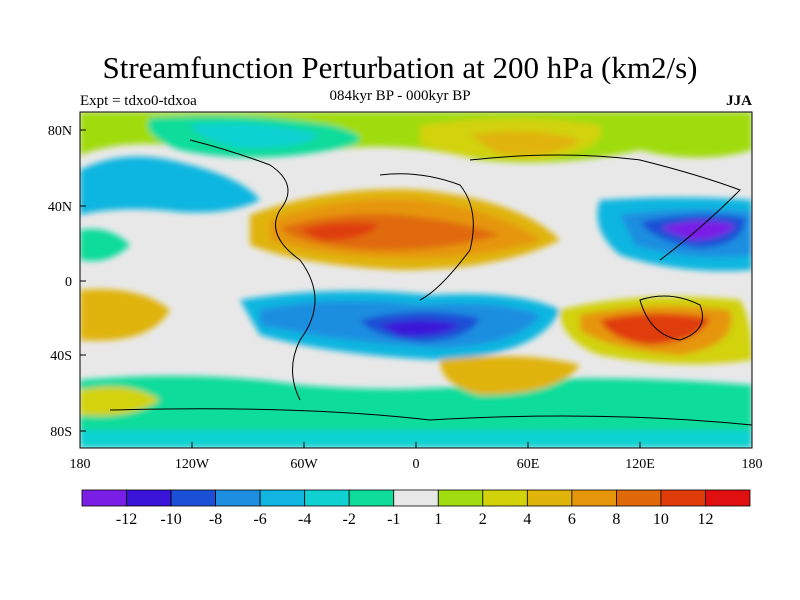  Describe the element at coordinates (304, 519) in the screenshot. I see `colorbar-label: -4` at that location.